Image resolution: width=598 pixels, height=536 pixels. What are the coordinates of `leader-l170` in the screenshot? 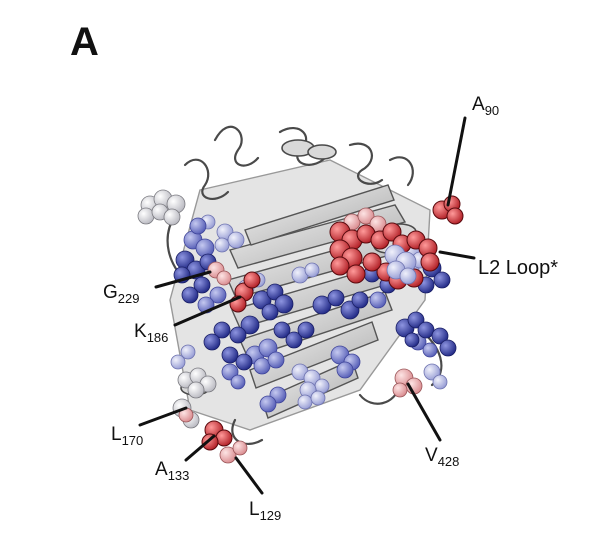 It's located at (163, 416).